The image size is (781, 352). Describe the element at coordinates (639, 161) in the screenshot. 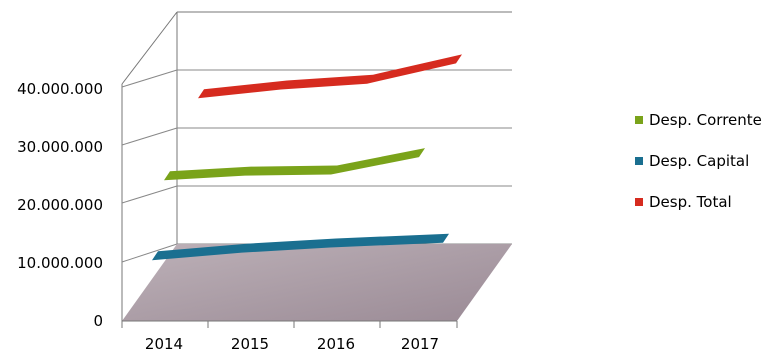

I see `legend-swatch-desp-capital` at that location.